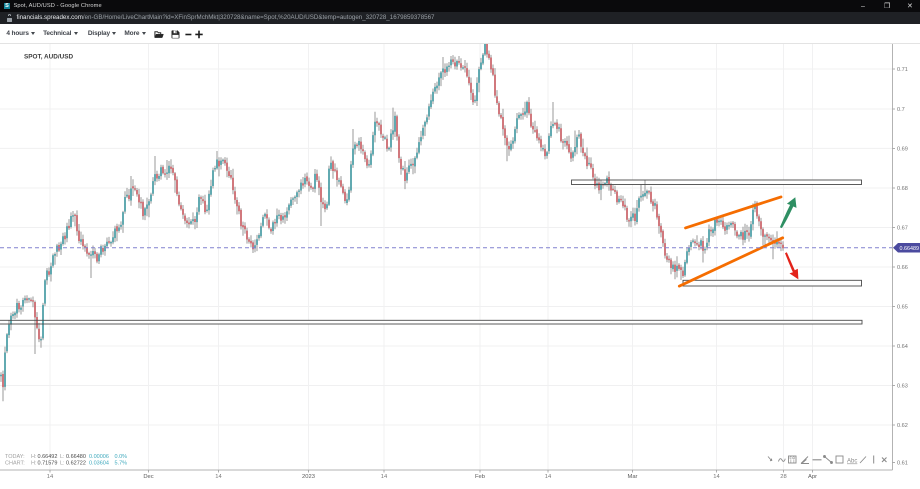  I want to click on svg-text: 0.0%, so click(121, 457).